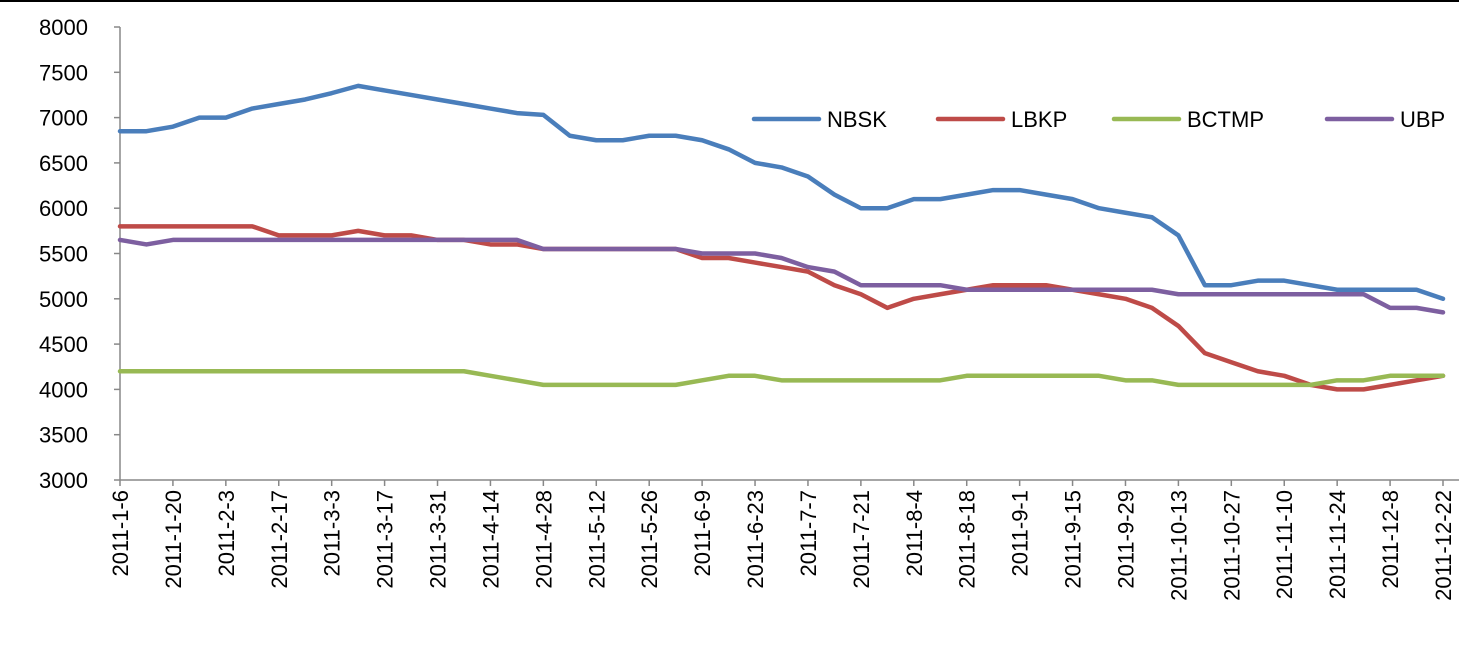 Image resolution: width=1459 pixels, height=659 pixels. I want to click on legend-label: NBSK, so click(857, 119).